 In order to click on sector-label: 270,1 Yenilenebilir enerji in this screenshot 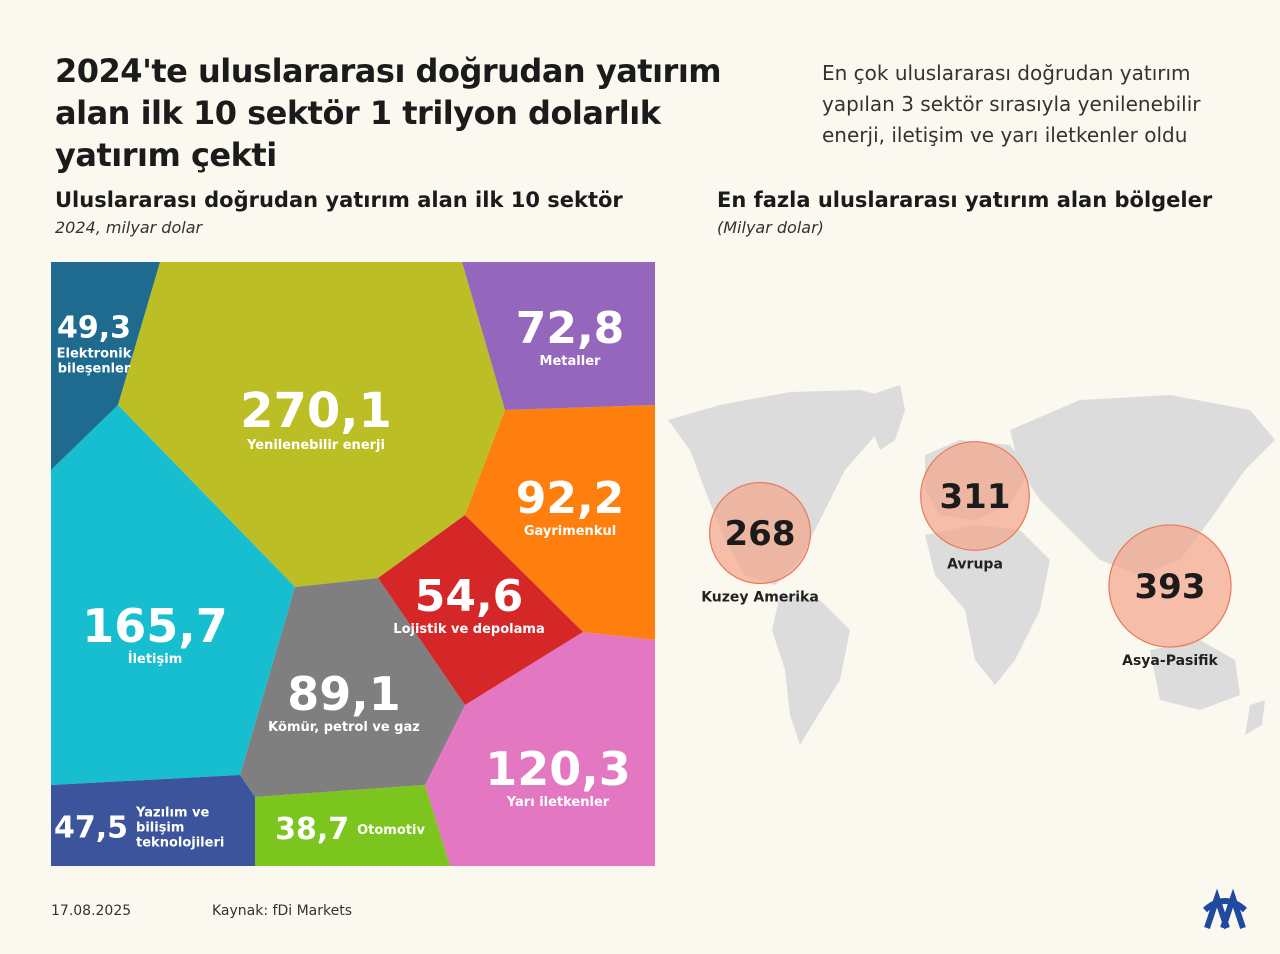, I will do `click(316, 420)`.